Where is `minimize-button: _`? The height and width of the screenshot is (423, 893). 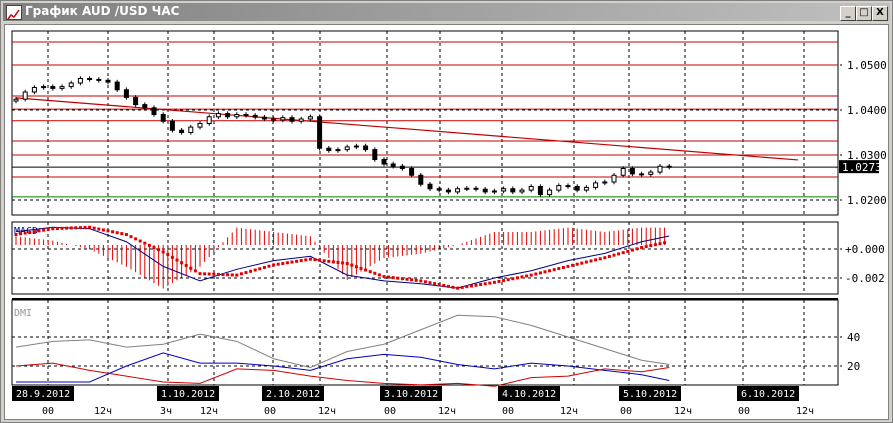 minimize-button: _ is located at coordinates (848, 13).